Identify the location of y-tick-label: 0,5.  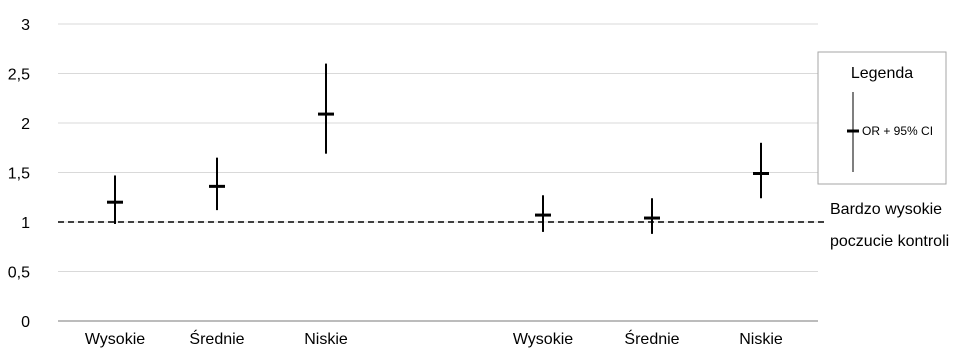
(19, 273).